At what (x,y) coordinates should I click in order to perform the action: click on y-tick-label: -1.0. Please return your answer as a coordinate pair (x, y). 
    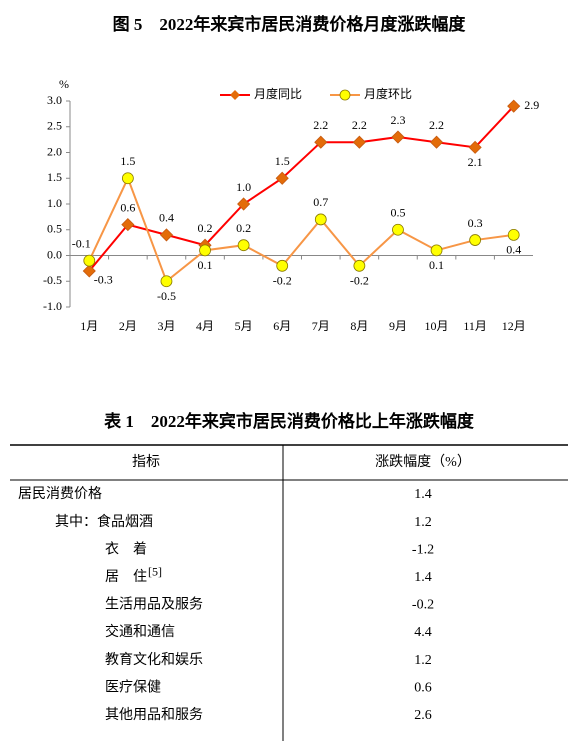
    Looking at the image, I should click on (52, 306).